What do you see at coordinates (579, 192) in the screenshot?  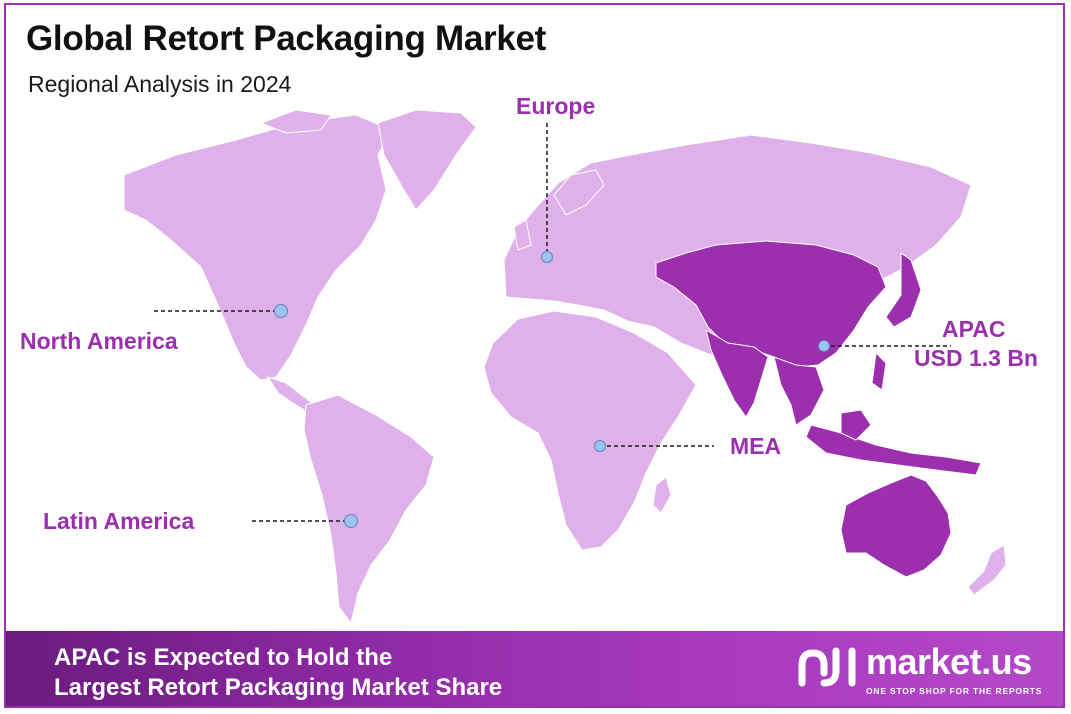 I see `scandinavia-shape` at bounding box center [579, 192].